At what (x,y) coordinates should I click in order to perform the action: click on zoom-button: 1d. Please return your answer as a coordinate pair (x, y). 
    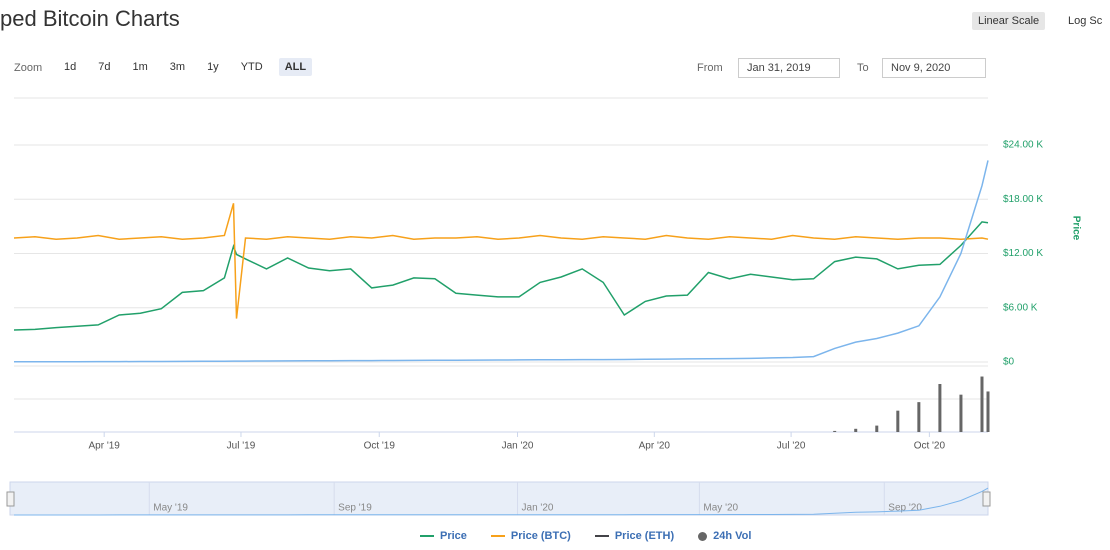
    Looking at the image, I should click on (70, 67).